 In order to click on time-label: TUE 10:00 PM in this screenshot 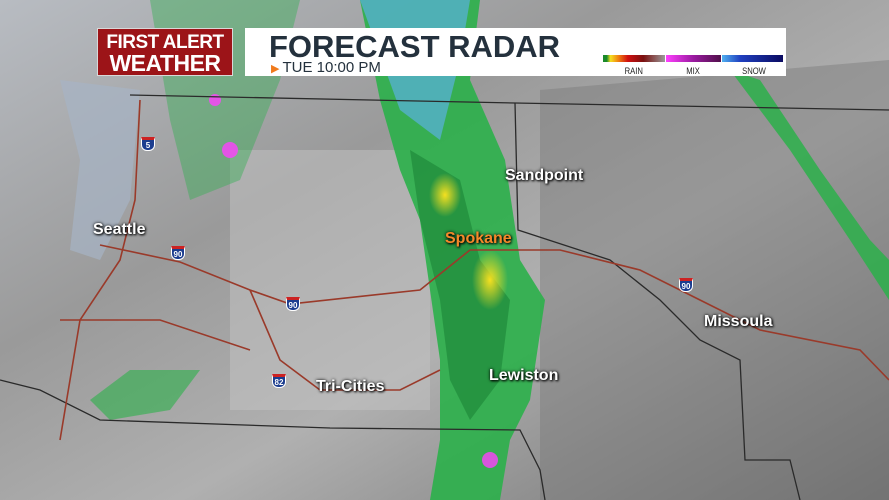, I will do `click(331, 67)`.